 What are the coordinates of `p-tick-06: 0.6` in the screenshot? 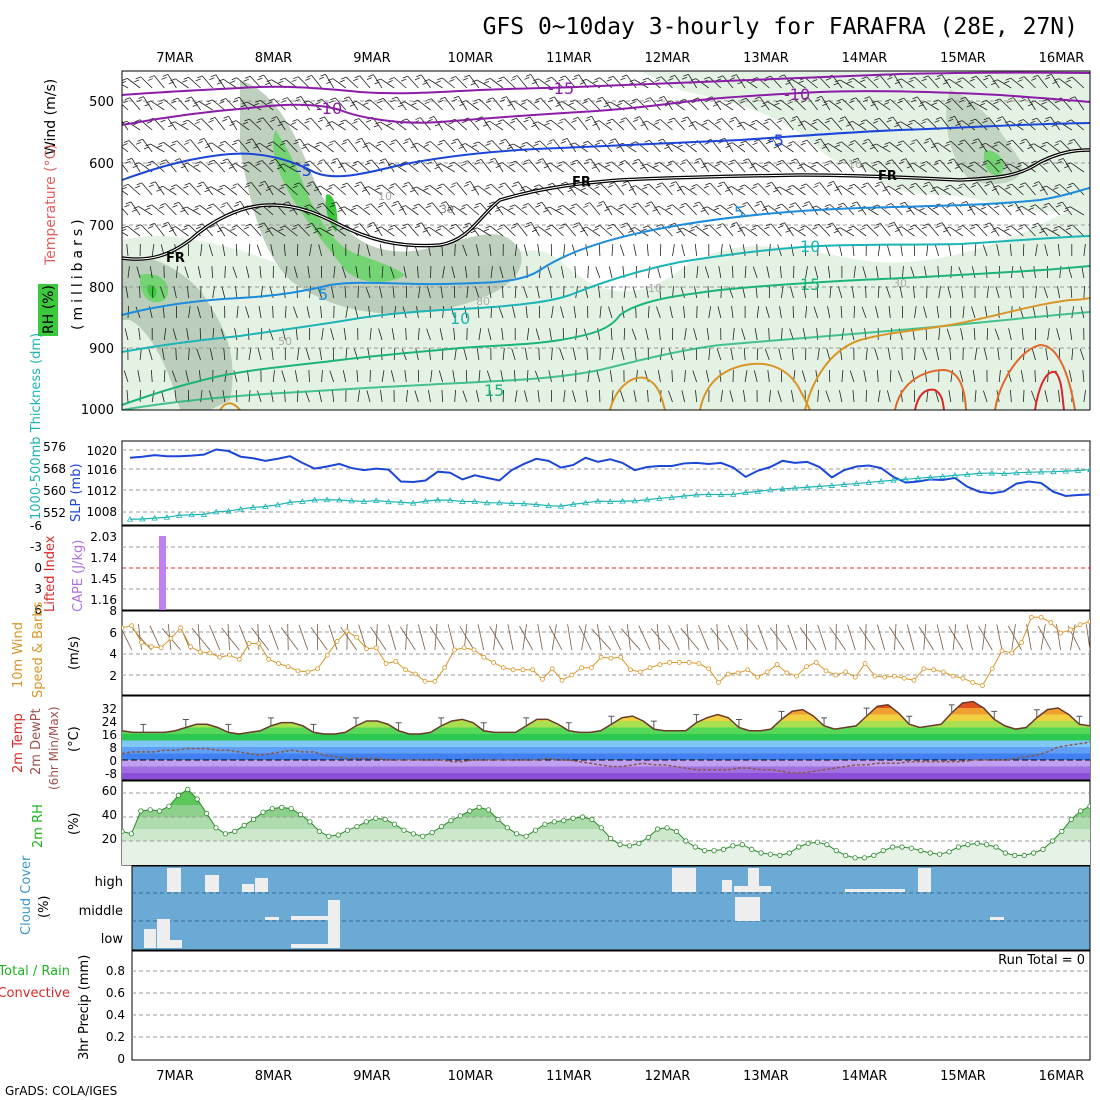 It's located at (115, 993).